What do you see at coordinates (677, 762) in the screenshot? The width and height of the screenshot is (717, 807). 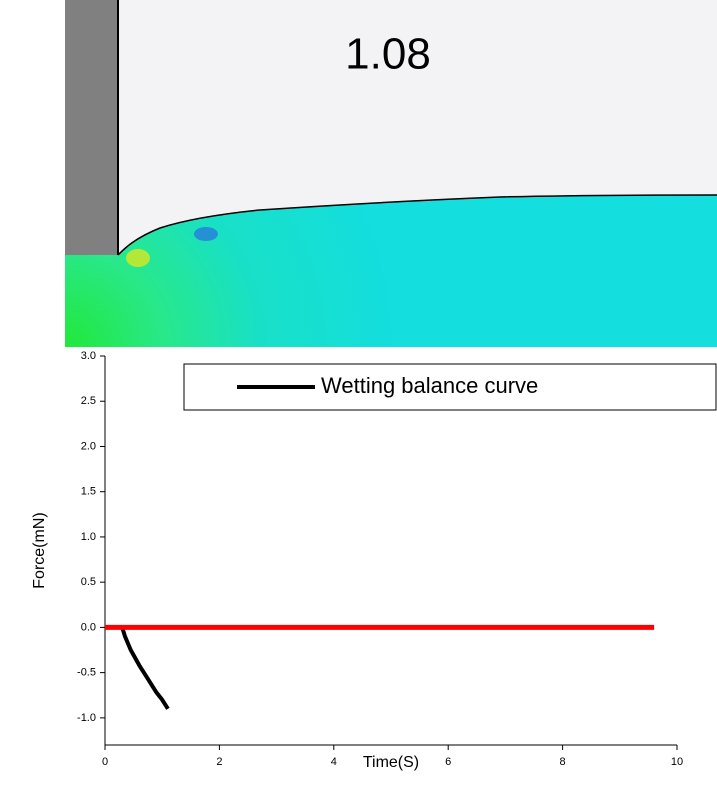 I see `x-tick-label: 10` at bounding box center [677, 762].